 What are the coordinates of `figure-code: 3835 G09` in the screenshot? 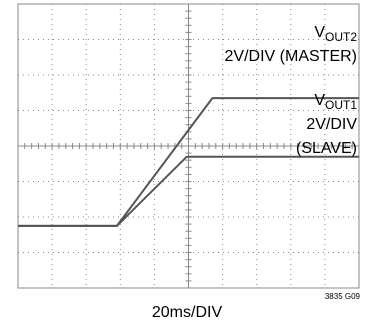 It's located at (343, 296).